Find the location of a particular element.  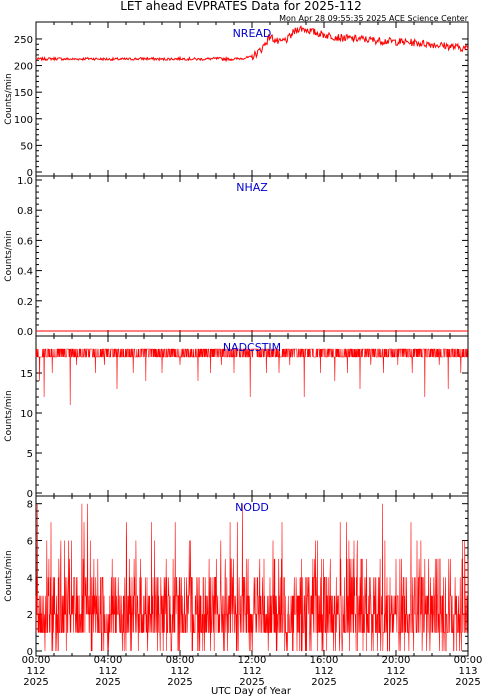

y-tick-label: 4 is located at coordinates (30, 578).